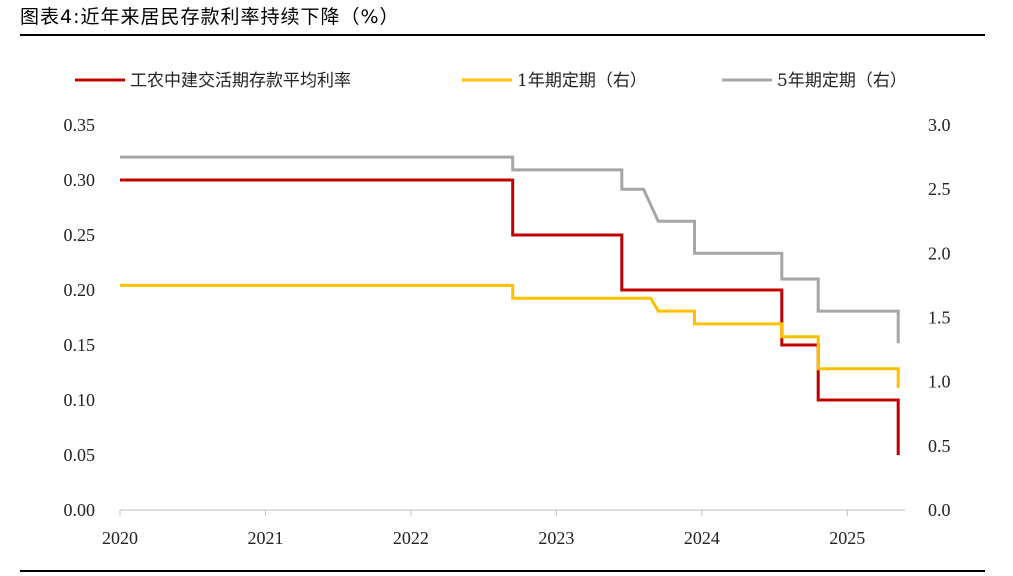 This screenshot has height=576, width=1013. Describe the element at coordinates (939, 318) in the screenshot. I see `y-right-tick-label: 1.5` at that location.